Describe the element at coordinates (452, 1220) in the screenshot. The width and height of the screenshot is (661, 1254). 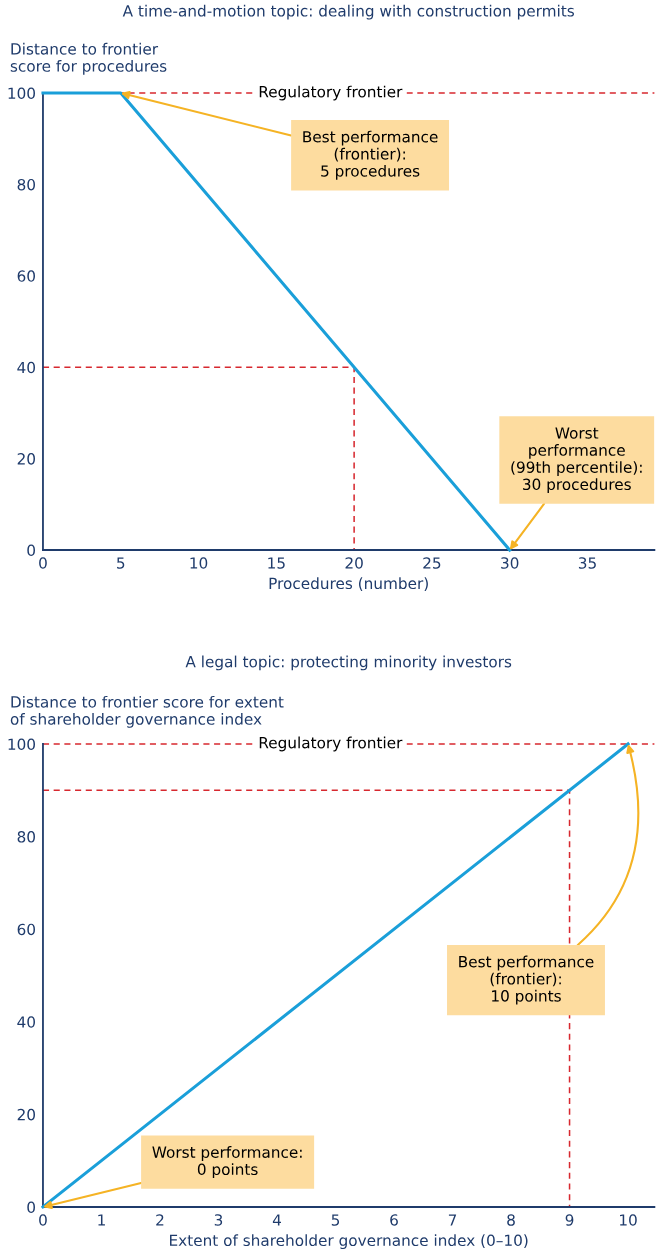
I see `x-tick-label: 7` at that location.